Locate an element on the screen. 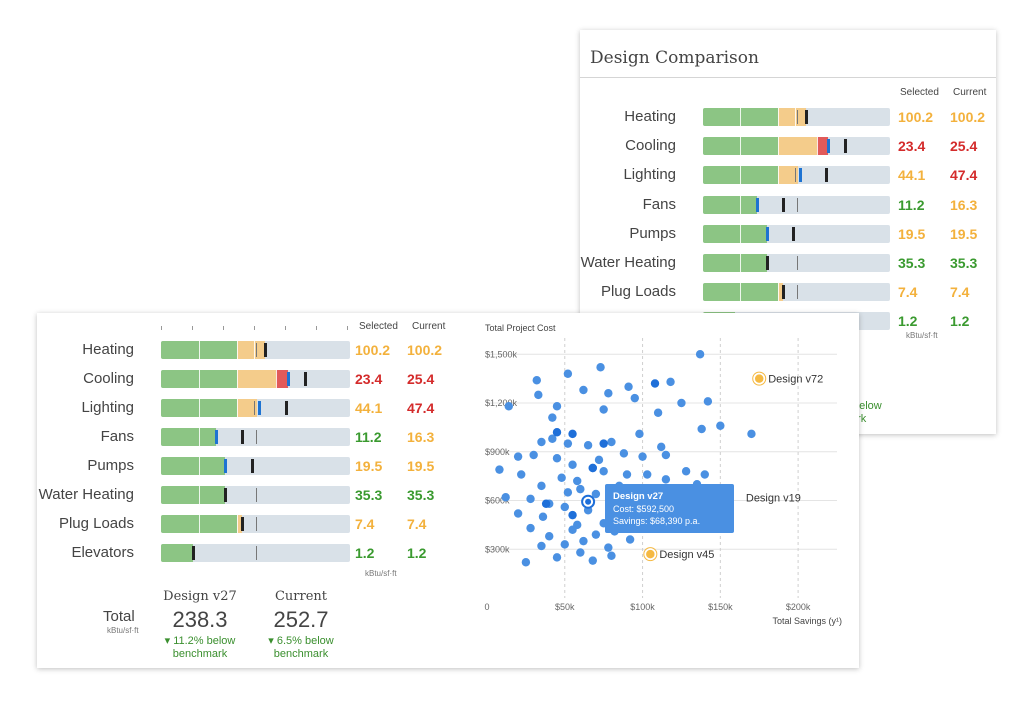 This screenshot has width=1024, height=708. chart-title: Total Project Cost is located at coordinates (520, 328).